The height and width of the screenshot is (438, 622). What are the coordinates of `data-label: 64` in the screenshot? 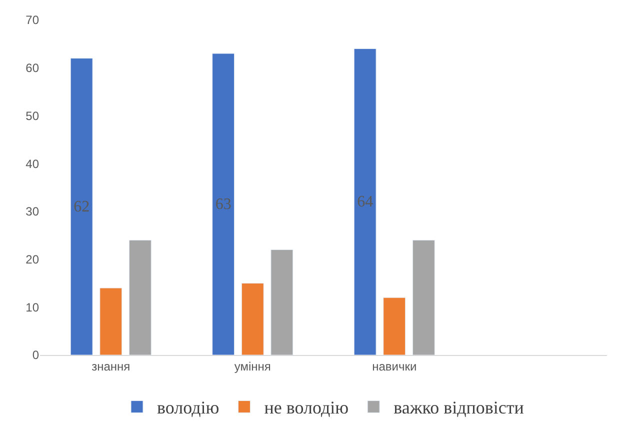 It's located at (365, 202).